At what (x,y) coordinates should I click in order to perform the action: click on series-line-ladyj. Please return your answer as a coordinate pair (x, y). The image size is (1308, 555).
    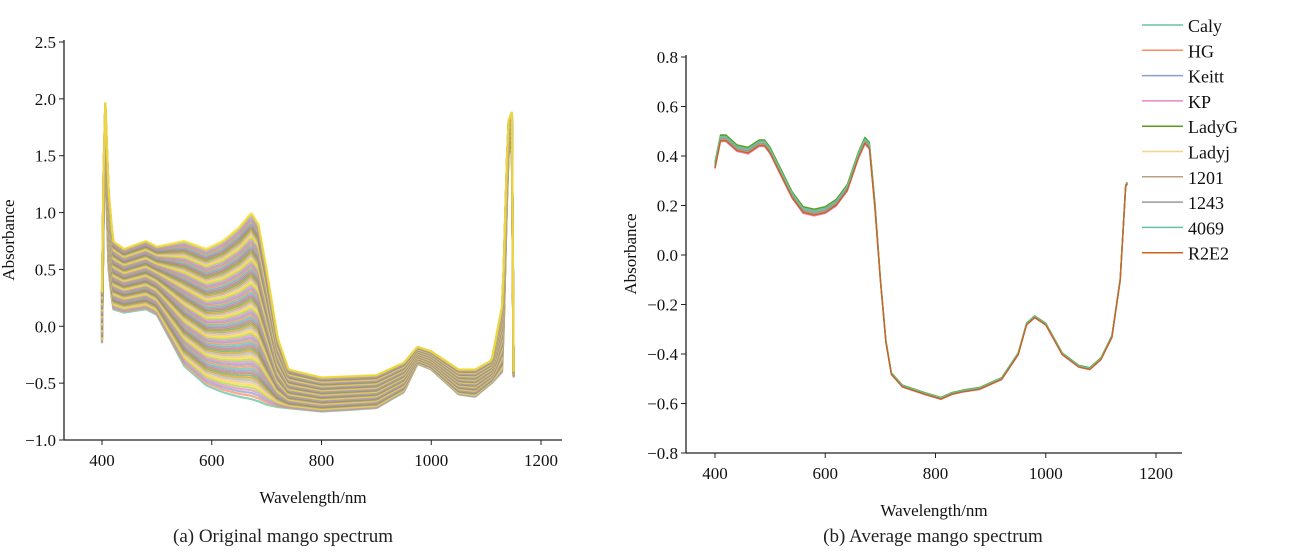
    Looking at the image, I should click on (921, 267).